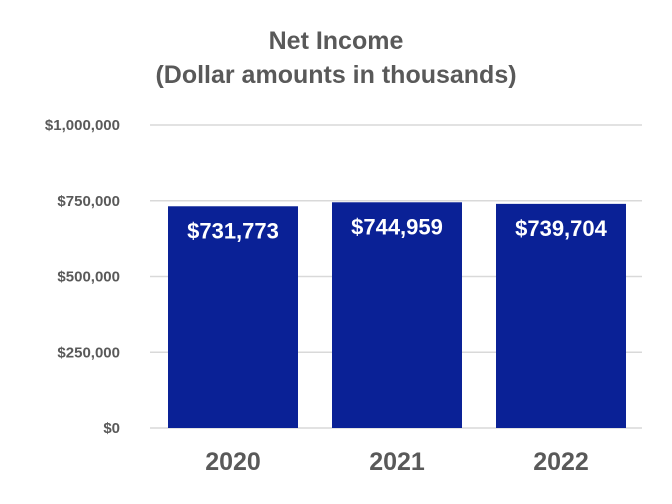 Image resolution: width=672 pixels, height=504 pixels. I want to click on data-label: $744,959, so click(397, 226).